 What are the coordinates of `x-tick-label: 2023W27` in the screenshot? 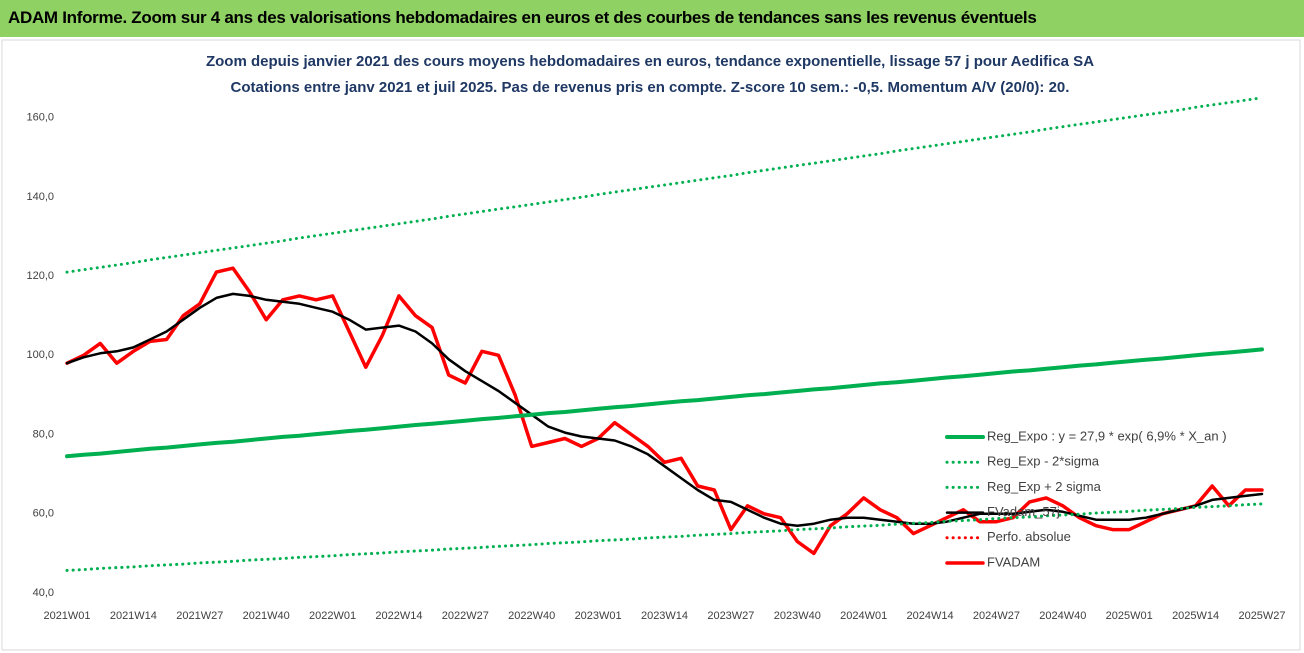 It's located at (730, 616).